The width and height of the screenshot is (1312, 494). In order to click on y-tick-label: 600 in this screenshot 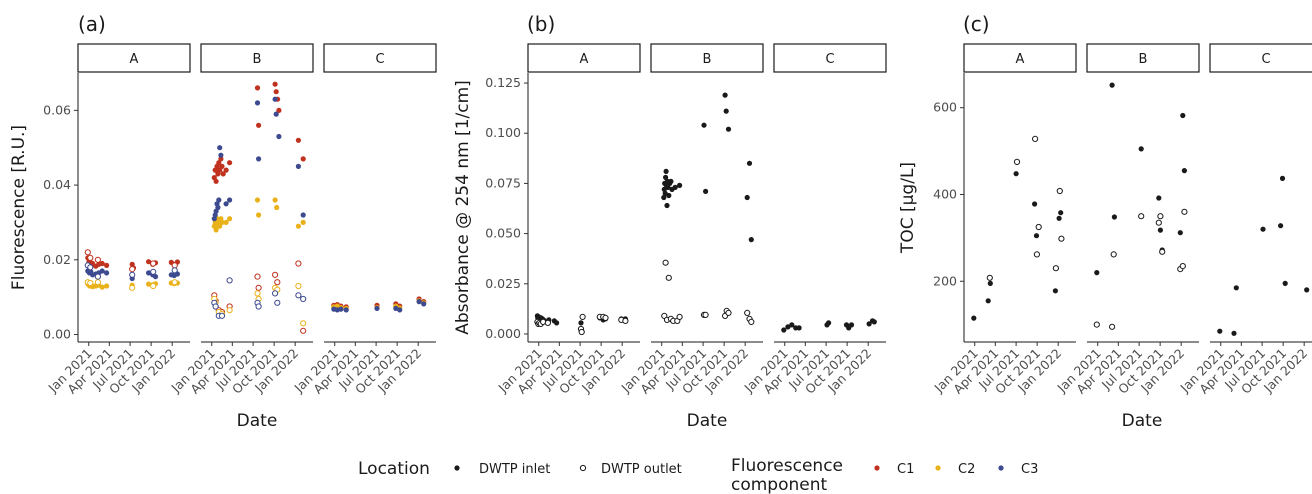, I will do `click(945, 107)`.